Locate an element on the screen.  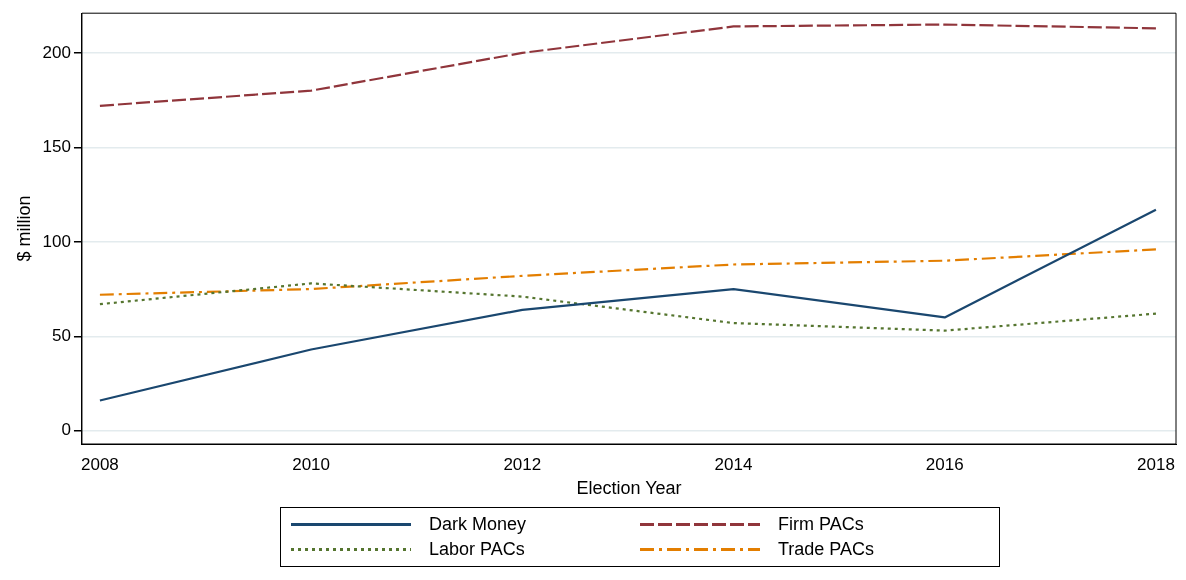
legend-label: Firm PACs is located at coordinates (821, 524).